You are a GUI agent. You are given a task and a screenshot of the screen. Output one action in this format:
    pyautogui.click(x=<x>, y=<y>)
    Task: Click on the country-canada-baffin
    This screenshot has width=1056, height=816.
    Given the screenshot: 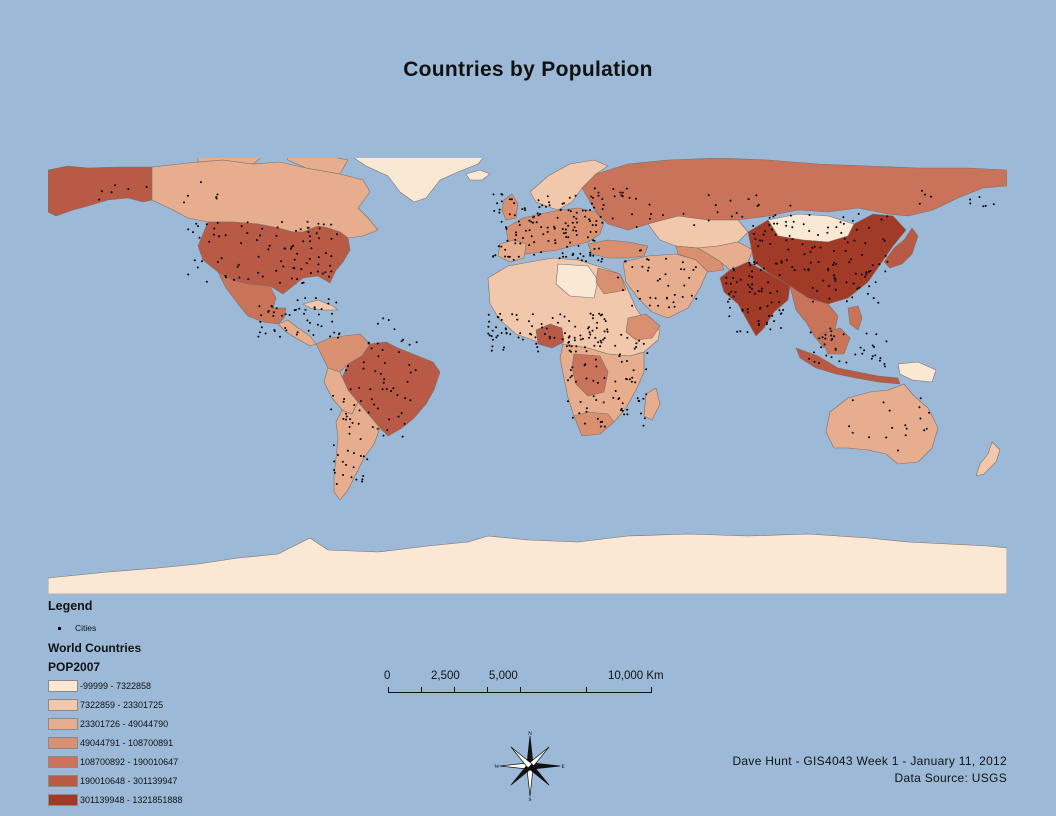 What is the action you would take?
    pyautogui.click(x=316, y=166)
    